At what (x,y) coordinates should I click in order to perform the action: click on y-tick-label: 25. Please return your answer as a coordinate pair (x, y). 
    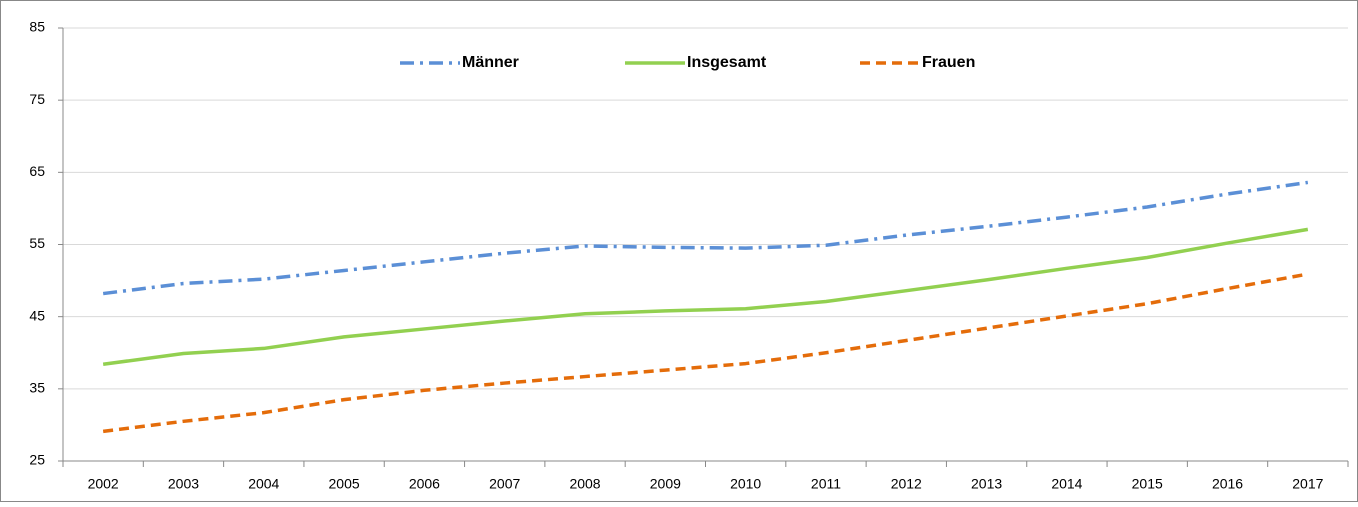
    Looking at the image, I should click on (37, 460).